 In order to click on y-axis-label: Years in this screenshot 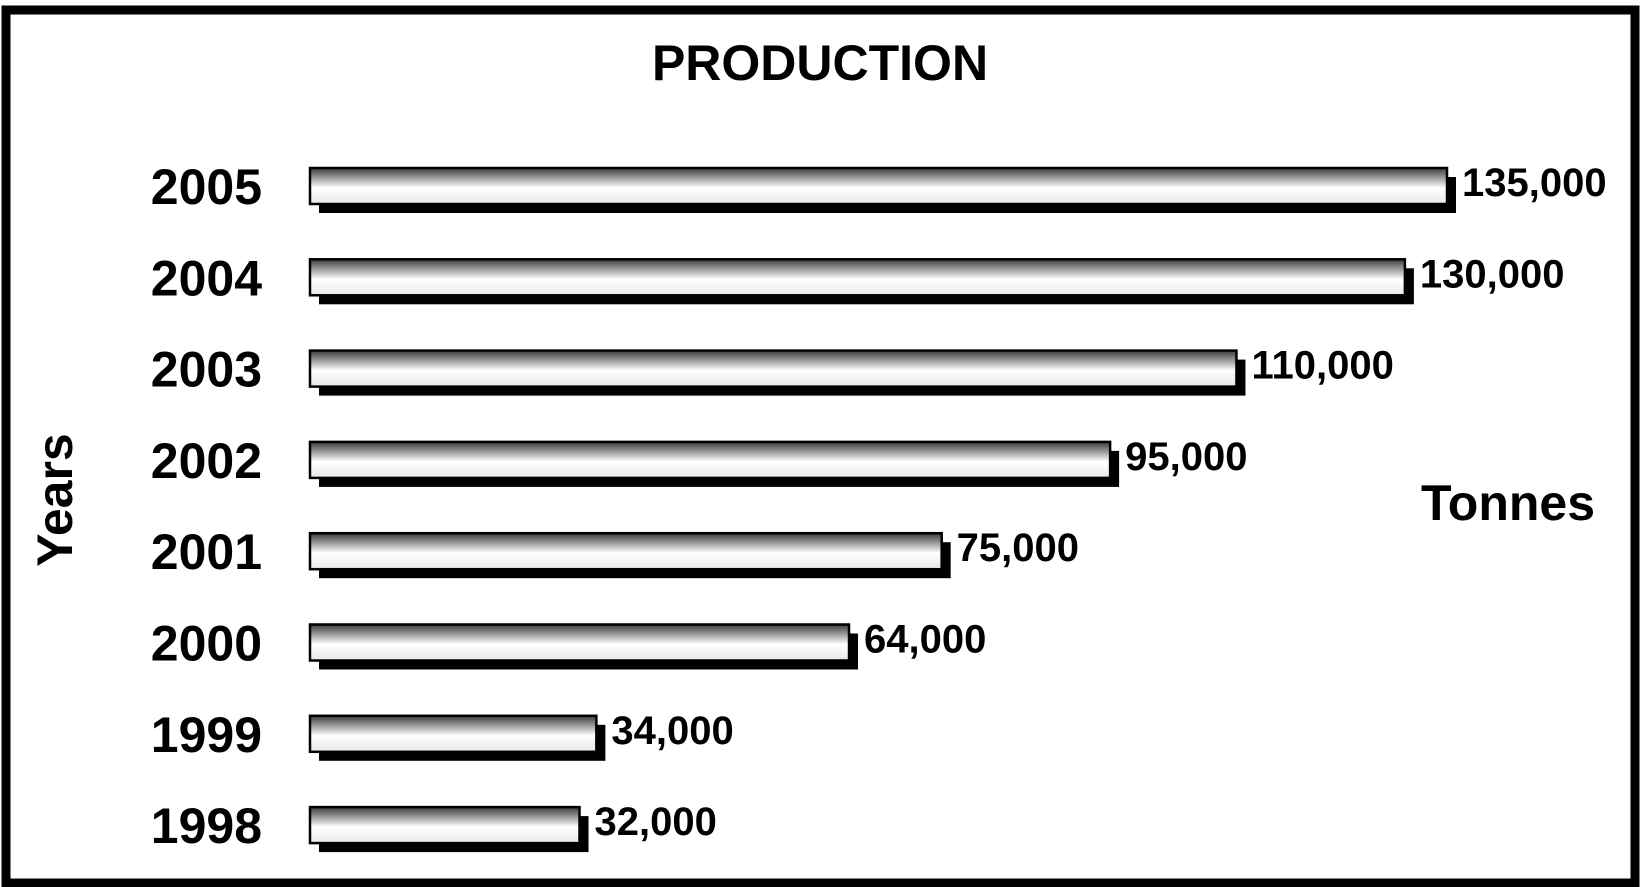, I will do `click(55, 499)`.